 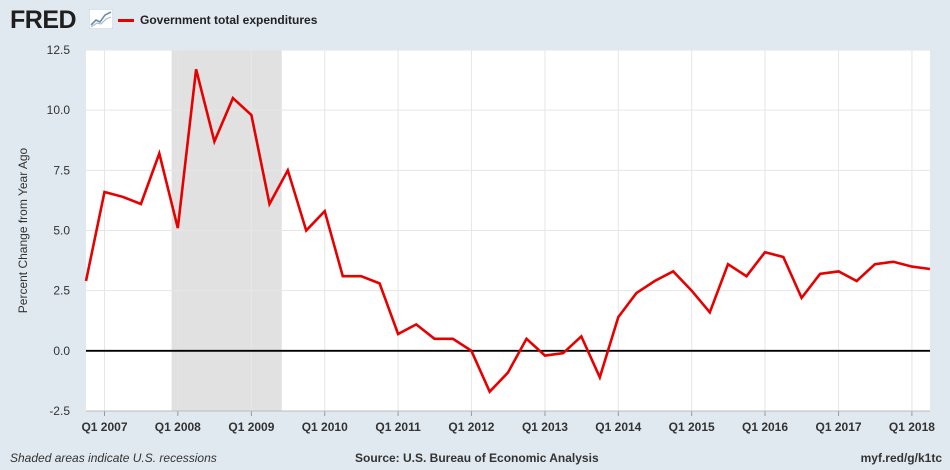 I want to click on x-tick-label: Q1 2007, so click(x=104, y=427).